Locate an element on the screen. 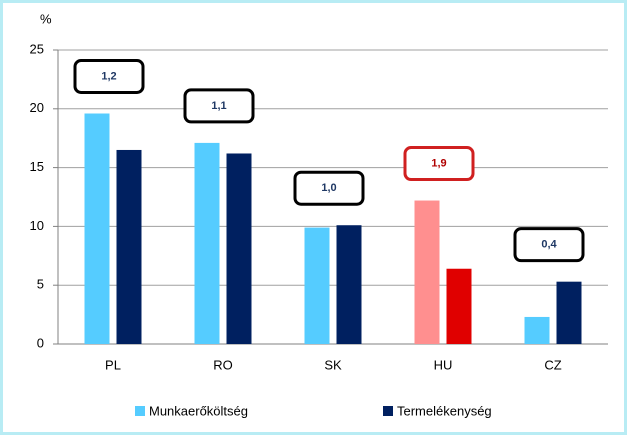  y-tick-label: 5 is located at coordinates (40, 284).